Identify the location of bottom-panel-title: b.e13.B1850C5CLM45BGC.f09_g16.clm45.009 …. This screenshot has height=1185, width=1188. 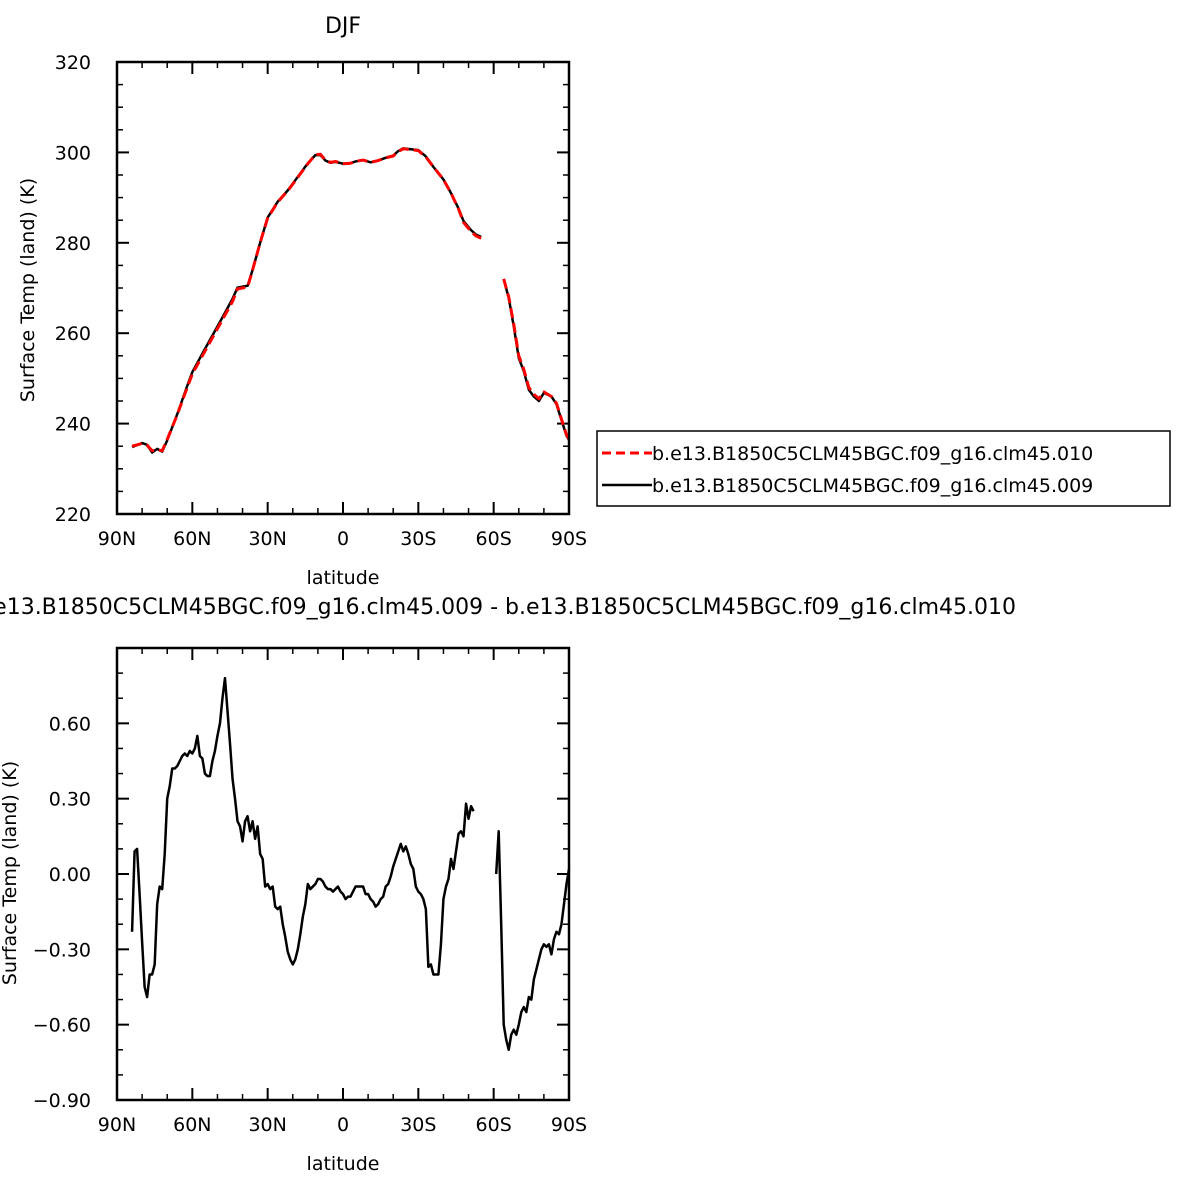
(508, 607).